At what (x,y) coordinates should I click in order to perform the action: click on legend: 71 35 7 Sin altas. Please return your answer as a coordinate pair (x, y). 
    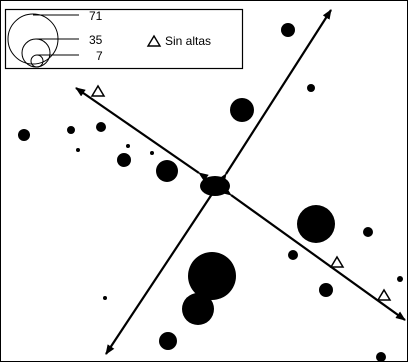
    Looking at the image, I should click on (124, 39).